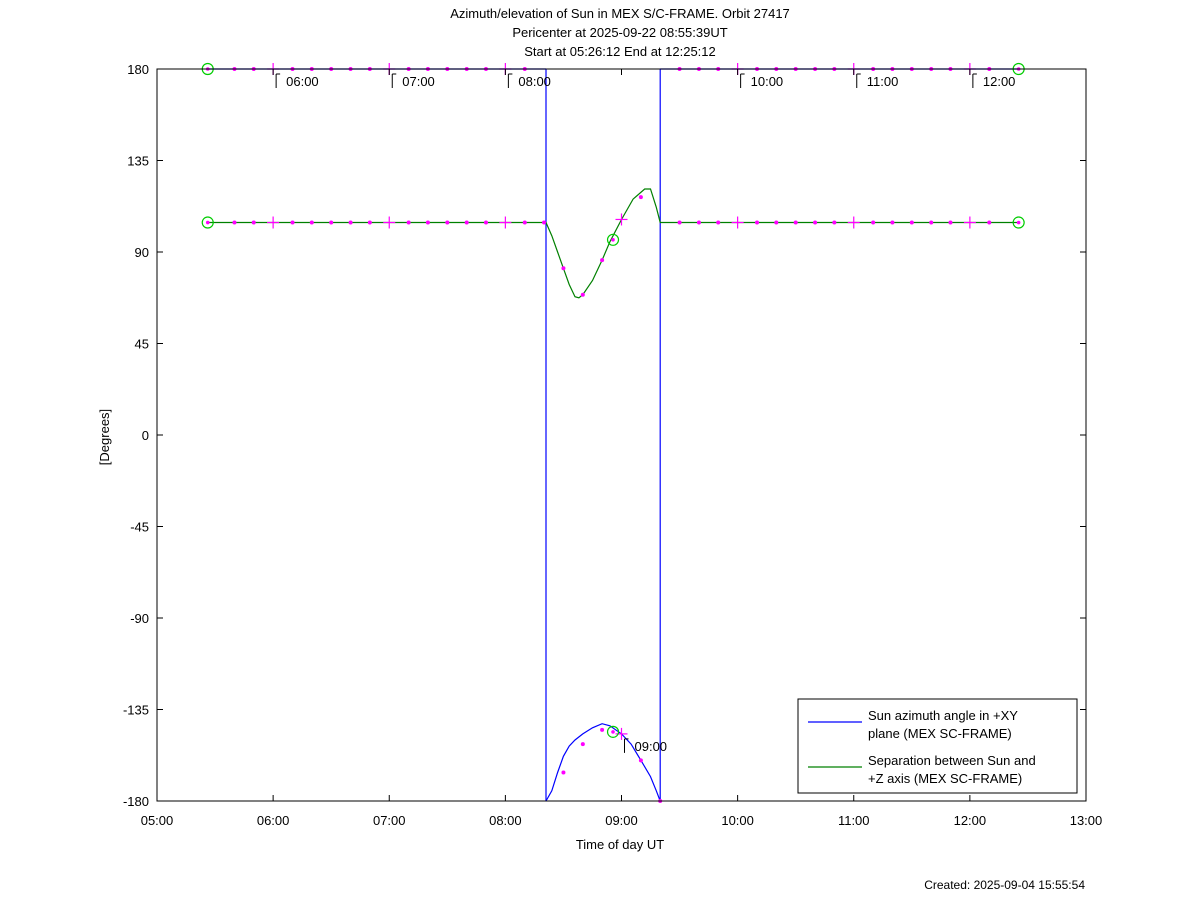 Image resolution: width=1200 pixels, height=901 pixels. I want to click on y-tick-label: -90, so click(139, 618).